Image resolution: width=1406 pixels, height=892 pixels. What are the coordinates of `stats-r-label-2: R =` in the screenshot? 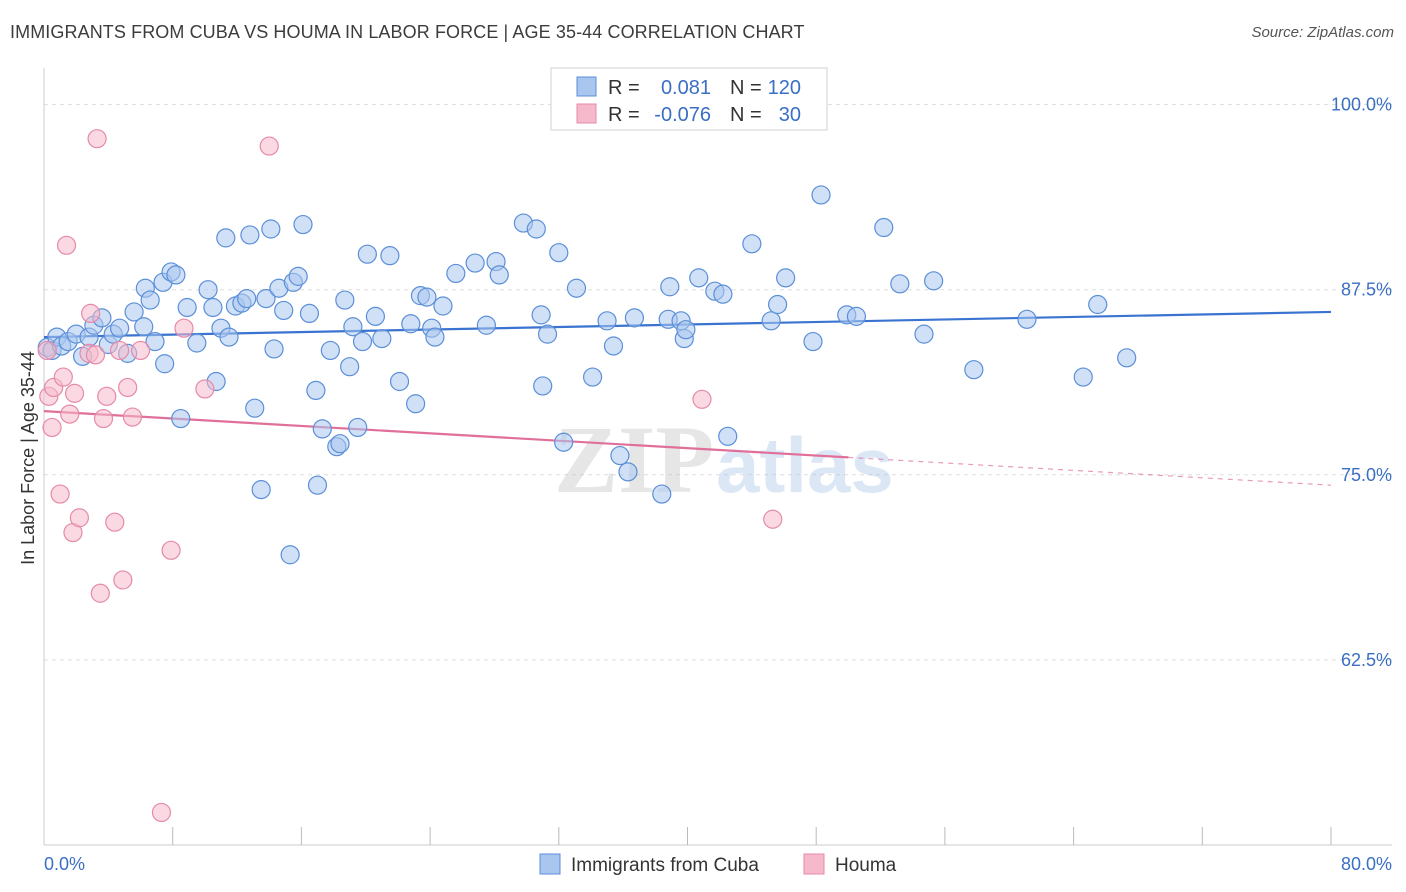 It's located at (624, 115).